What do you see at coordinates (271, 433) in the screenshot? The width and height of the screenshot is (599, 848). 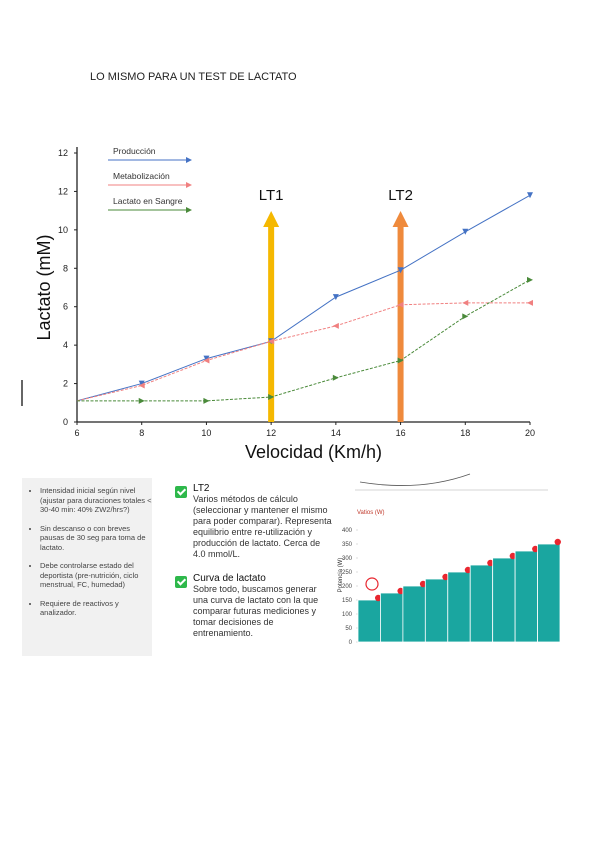 I see `x-tick-label: 12` at bounding box center [271, 433].